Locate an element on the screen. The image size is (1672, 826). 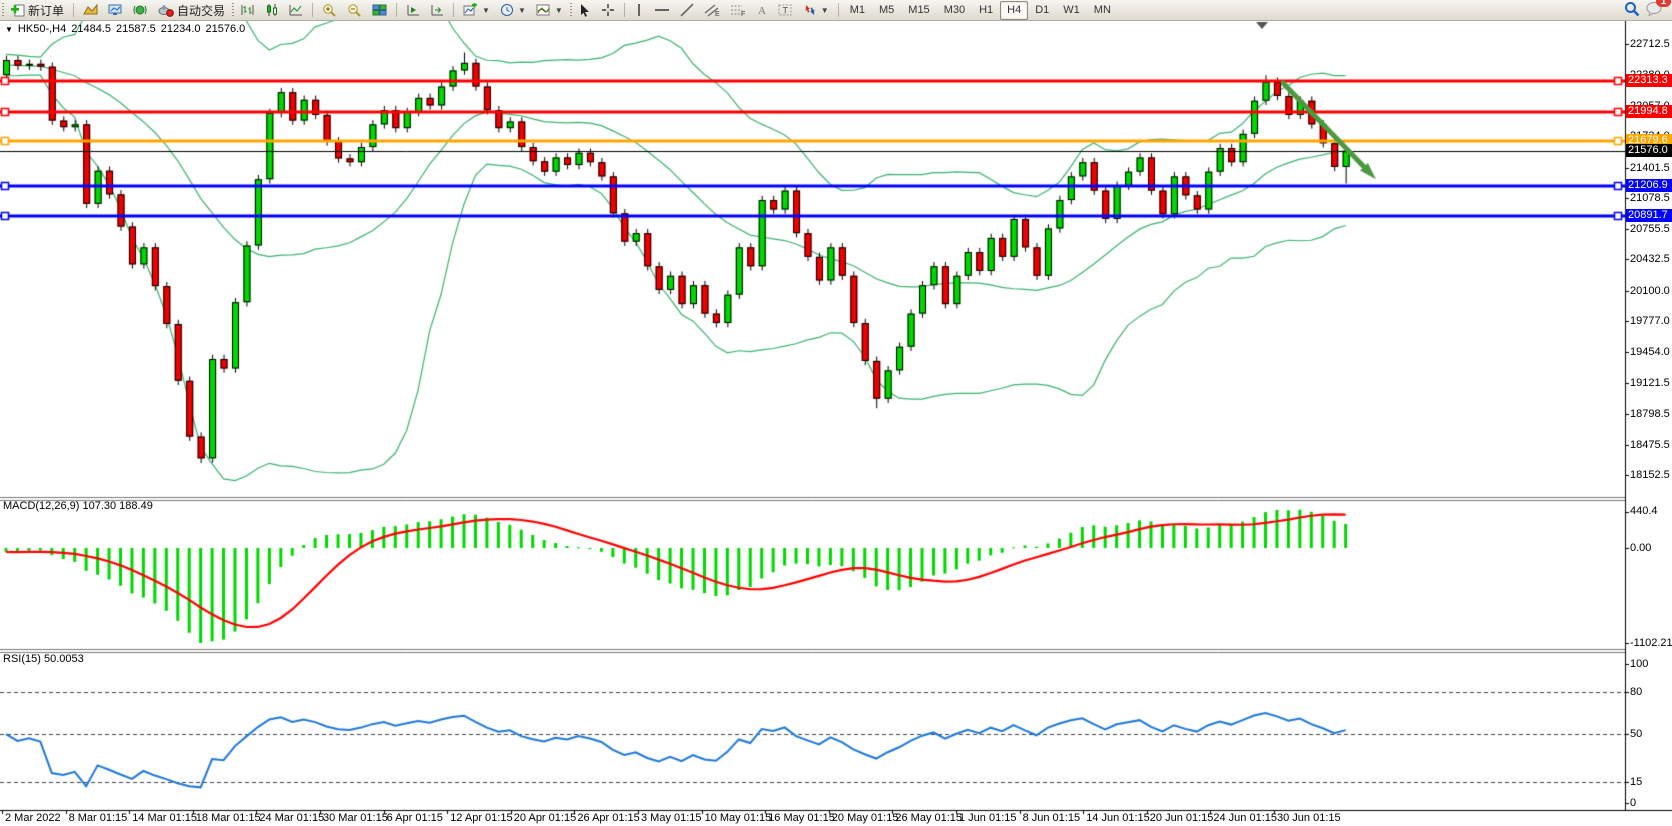
notifications-button: 1 is located at coordinates (1658, 9).